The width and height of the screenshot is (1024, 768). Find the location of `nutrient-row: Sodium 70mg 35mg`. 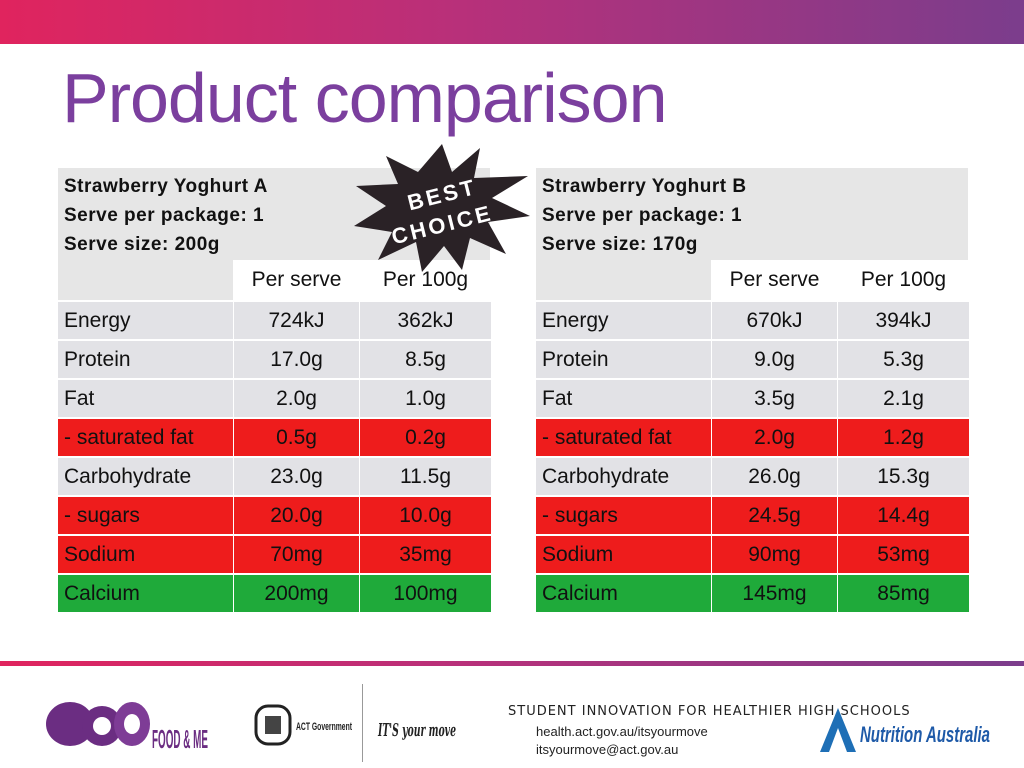

nutrient-row: Sodium 70mg 35mg is located at coordinates (274, 554).